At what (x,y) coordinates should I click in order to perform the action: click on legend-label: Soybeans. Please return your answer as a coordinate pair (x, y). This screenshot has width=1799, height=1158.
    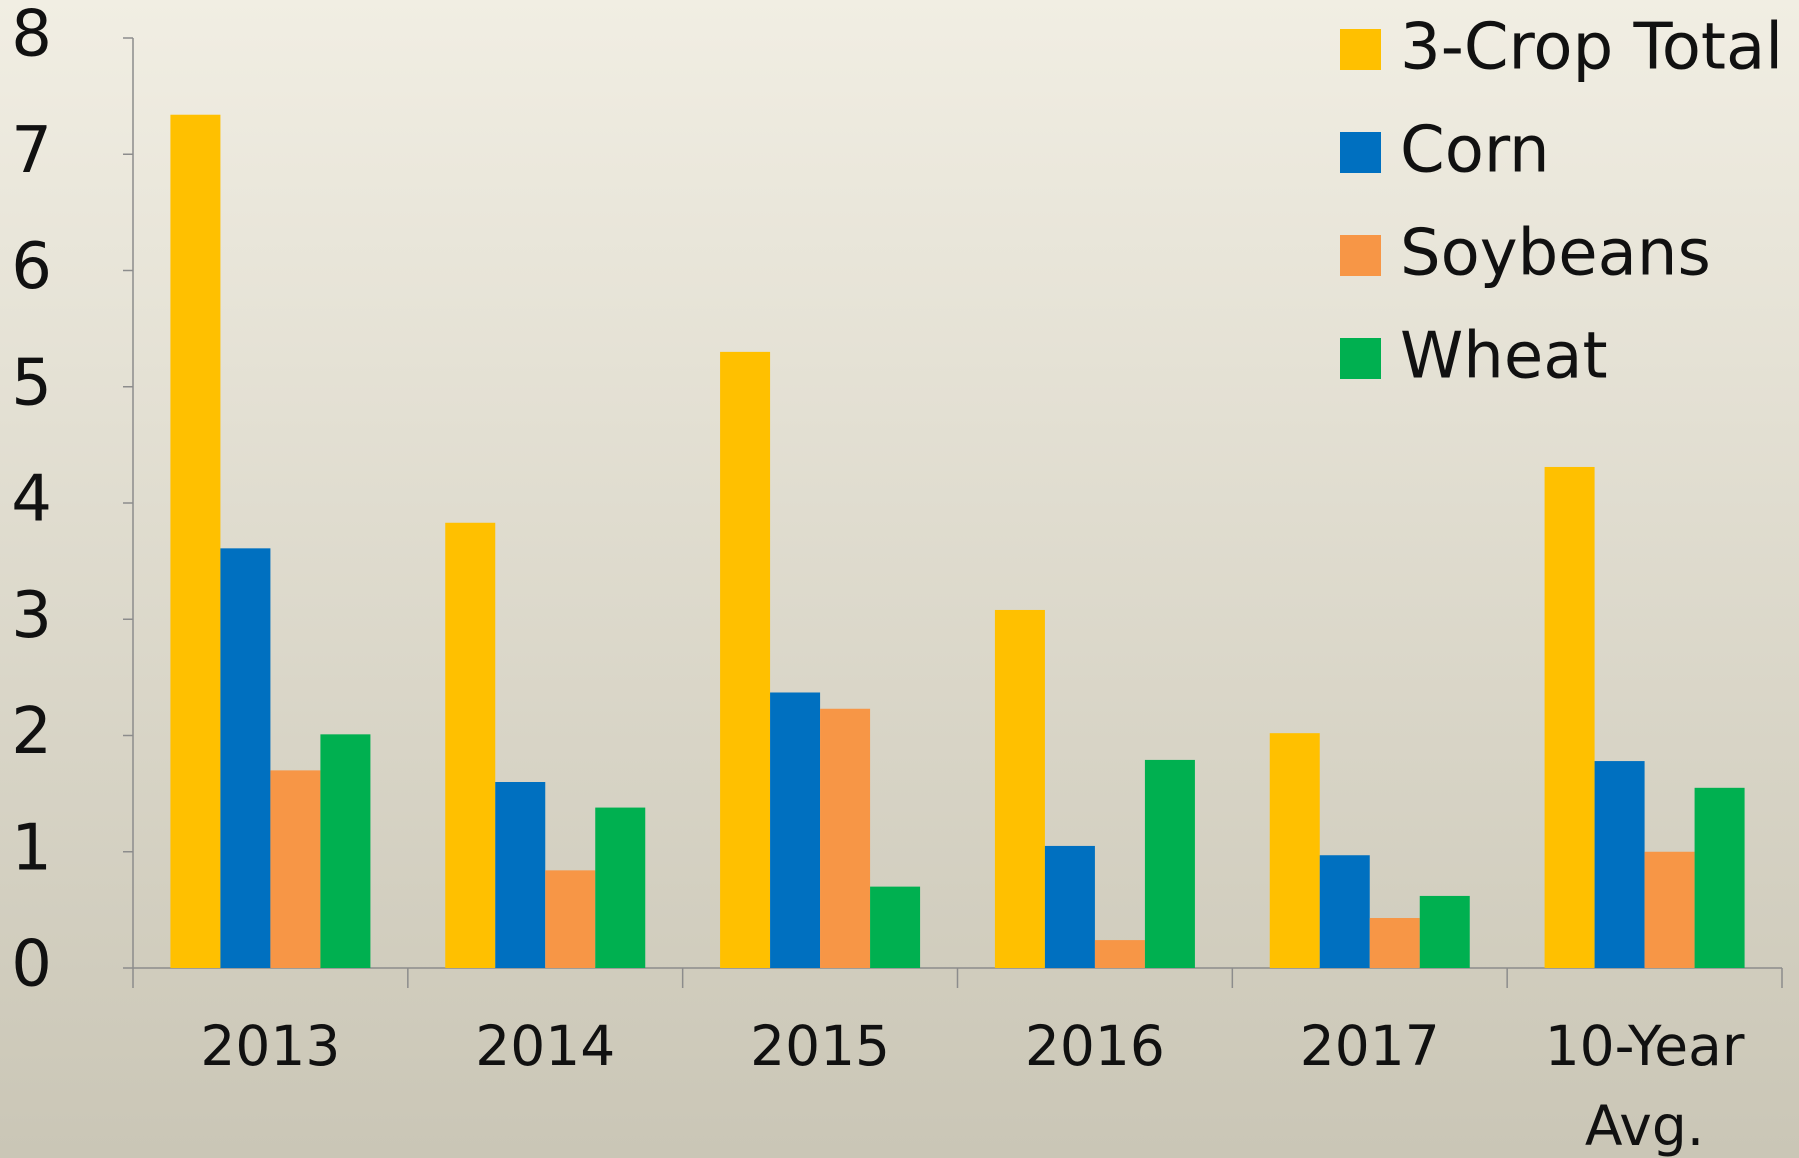
    Looking at the image, I should click on (1555, 254).